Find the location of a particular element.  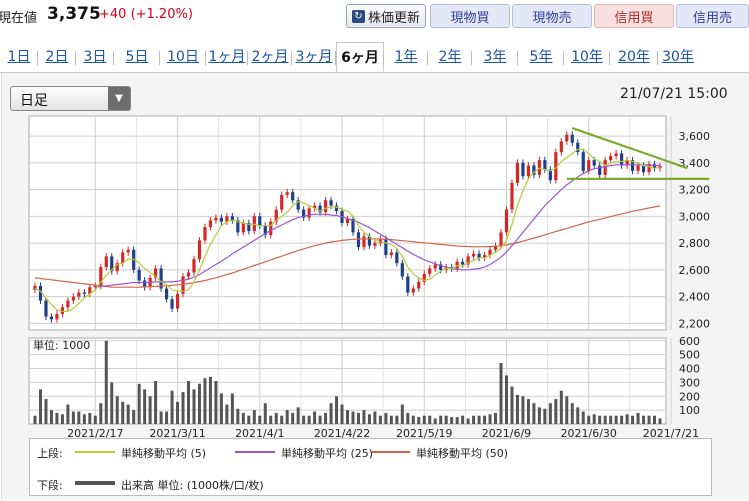

tab-3: 5日 is located at coordinates (137, 57).